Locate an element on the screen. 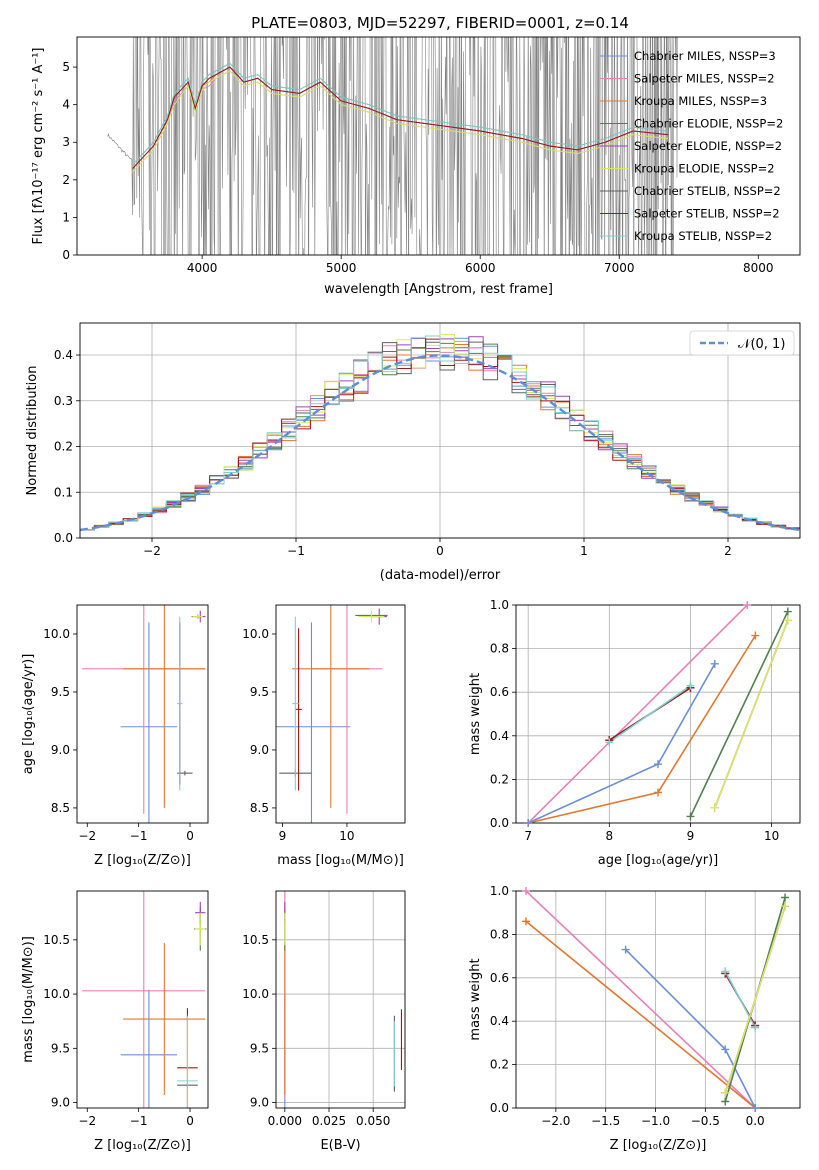 Image resolution: width=819 pixels, height=1170 pixels. mw-z-ytick-label: 0.0 is located at coordinates (499, 1108).